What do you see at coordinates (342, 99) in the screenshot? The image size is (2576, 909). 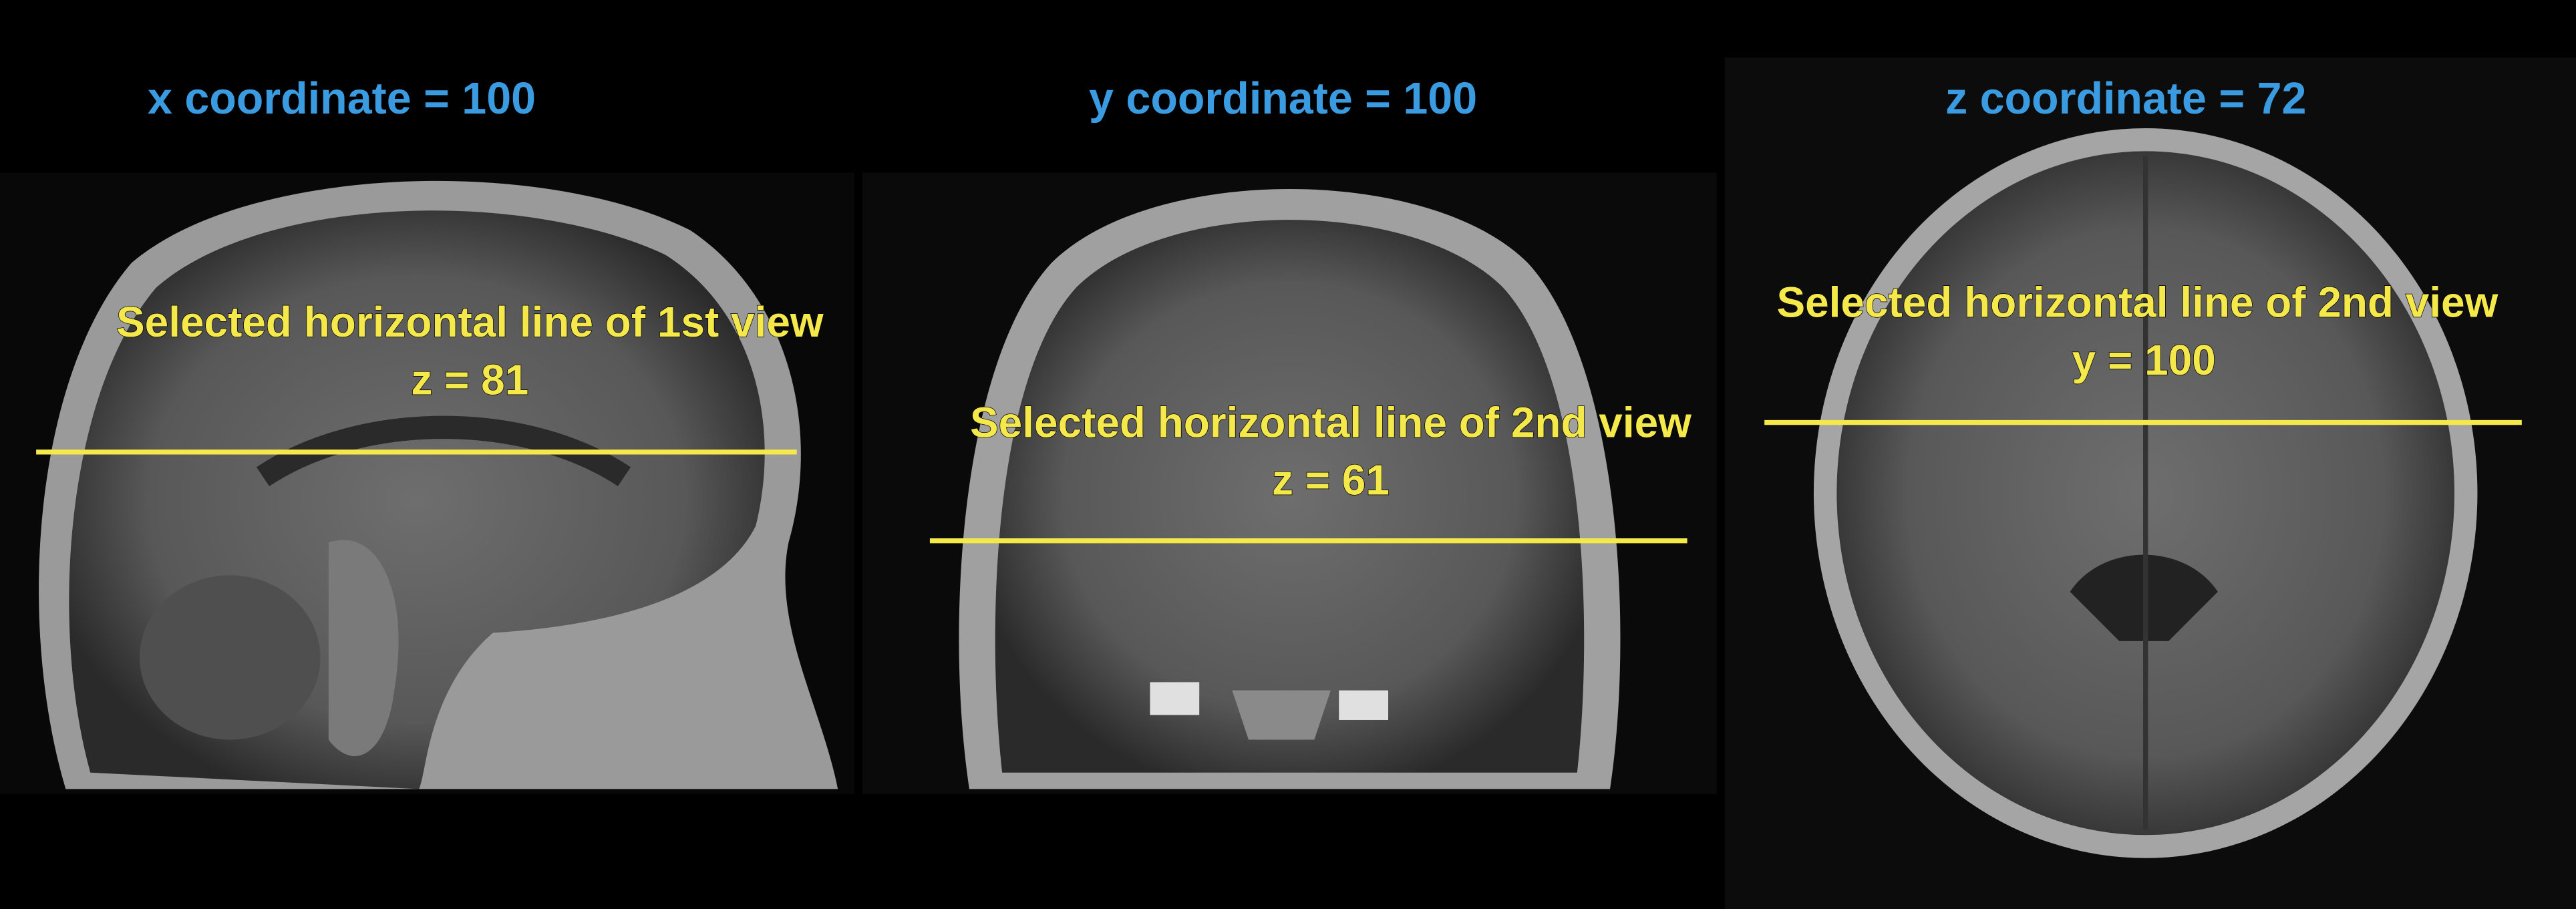 I see `panel-title: x coordinate = 100` at bounding box center [342, 99].